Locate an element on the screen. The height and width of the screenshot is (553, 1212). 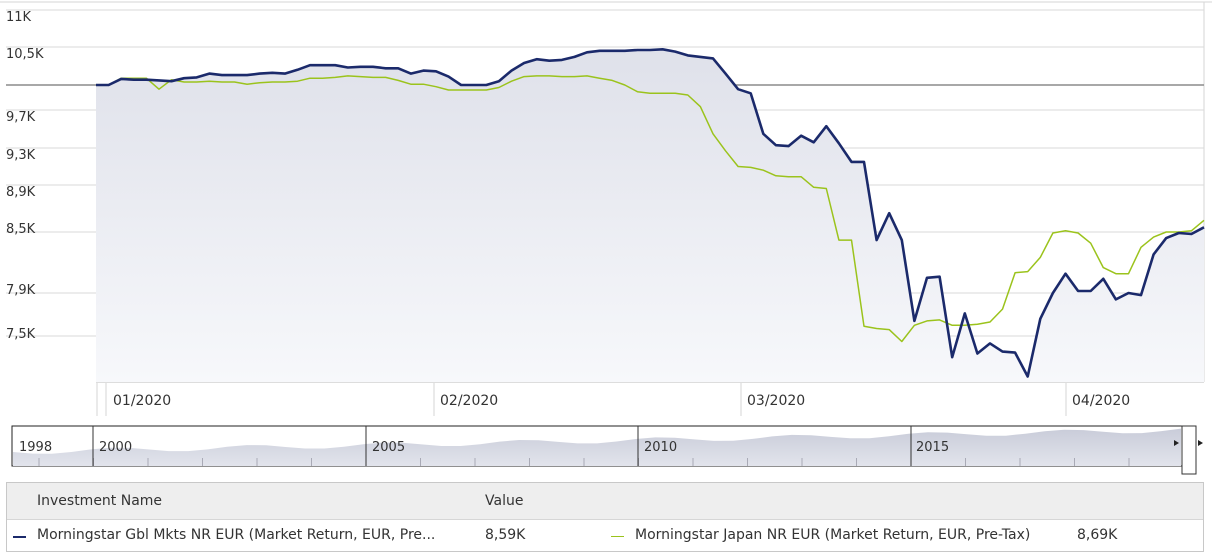
navigator-year-label: 1998 is located at coordinates (35, 447).